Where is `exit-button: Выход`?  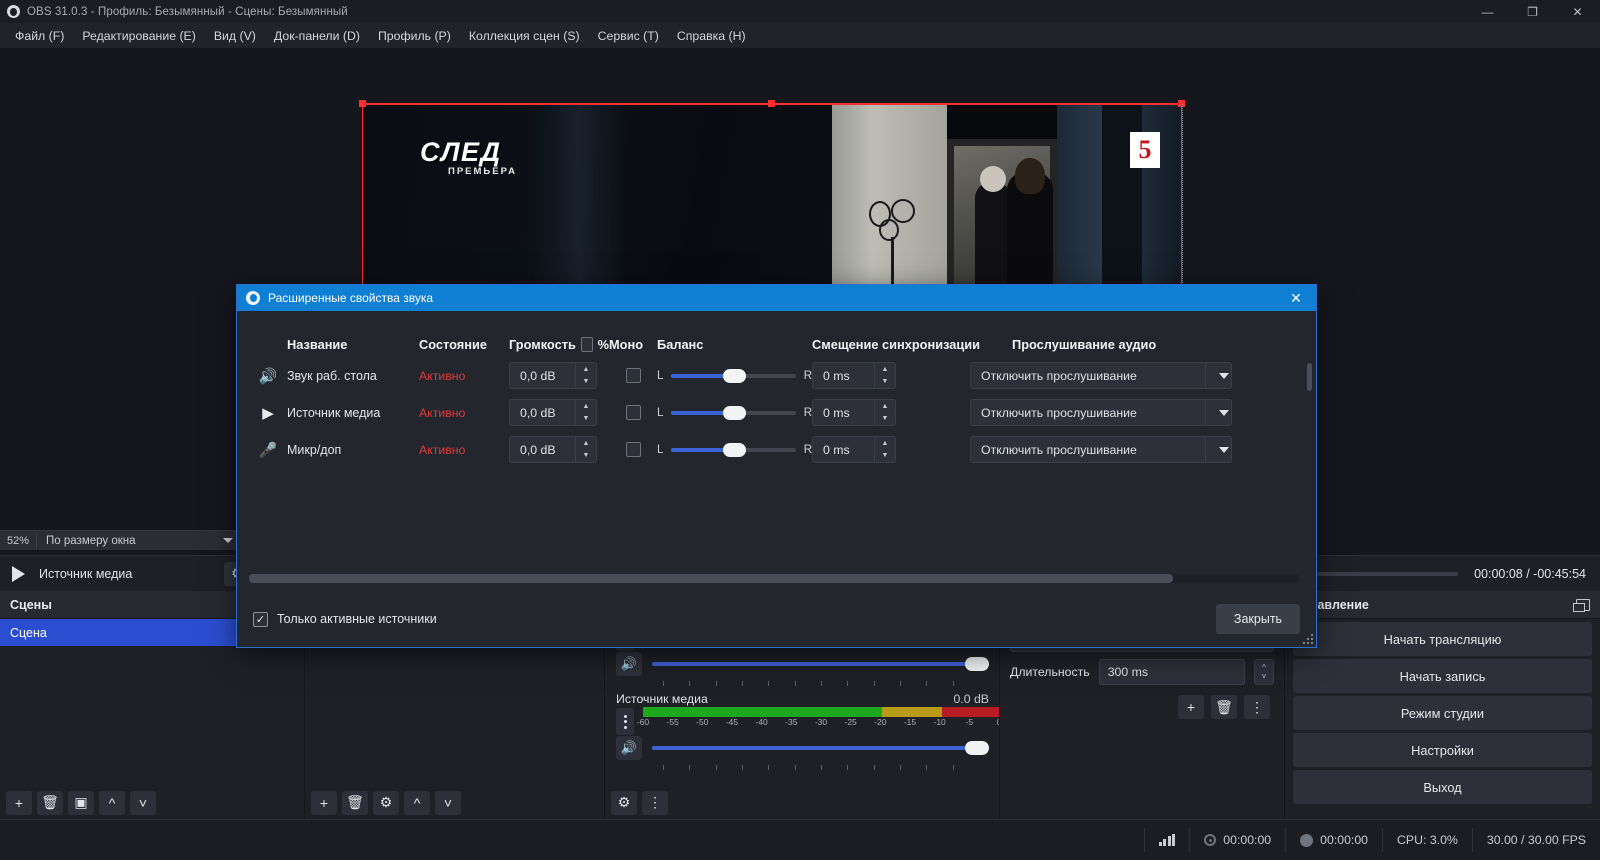 exit-button: Выход is located at coordinates (1442, 787).